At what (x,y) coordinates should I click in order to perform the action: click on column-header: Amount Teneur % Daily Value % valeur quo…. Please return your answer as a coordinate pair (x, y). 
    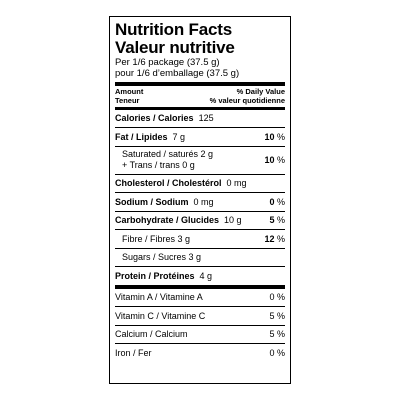
    Looking at the image, I should click on (200, 96).